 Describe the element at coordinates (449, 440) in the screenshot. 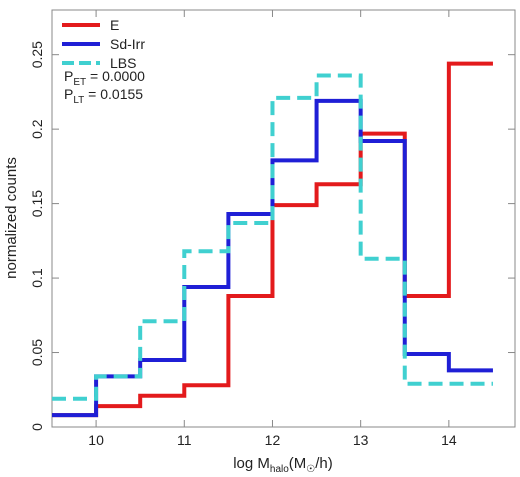

I see `x-tick-label: 14` at that location.